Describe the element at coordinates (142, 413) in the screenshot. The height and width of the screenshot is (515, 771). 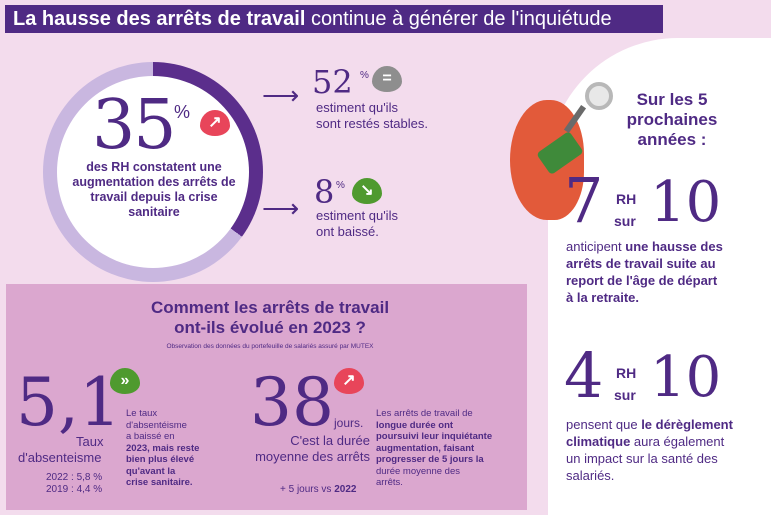
I see `desc-line: Le taux` at that location.